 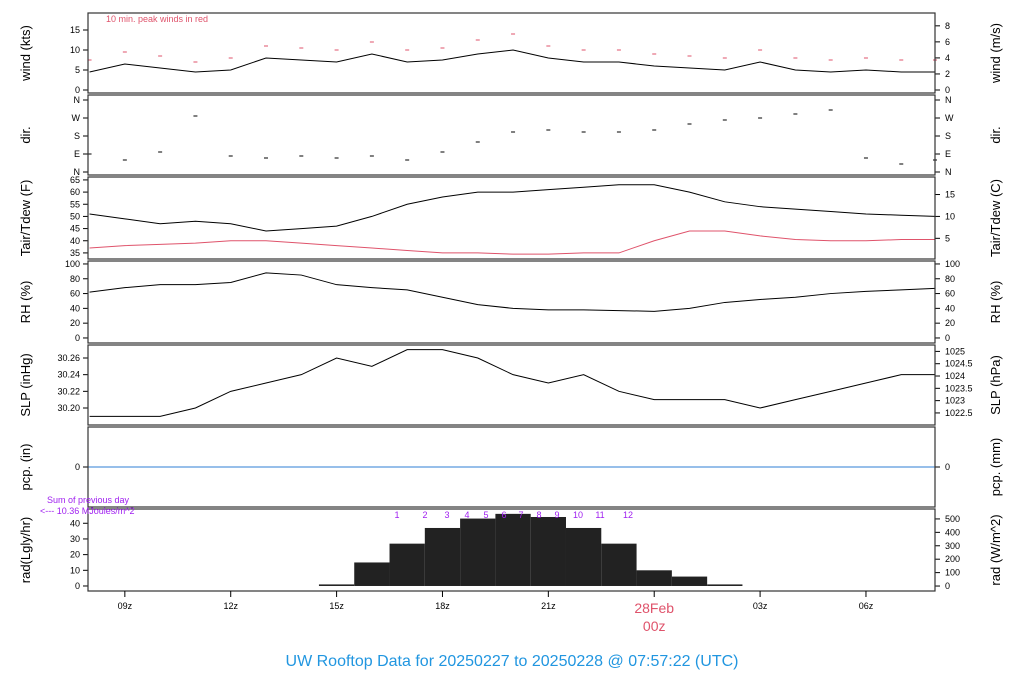 What do you see at coordinates (512, 61) in the screenshot?
I see `series-line-wind` at bounding box center [512, 61].